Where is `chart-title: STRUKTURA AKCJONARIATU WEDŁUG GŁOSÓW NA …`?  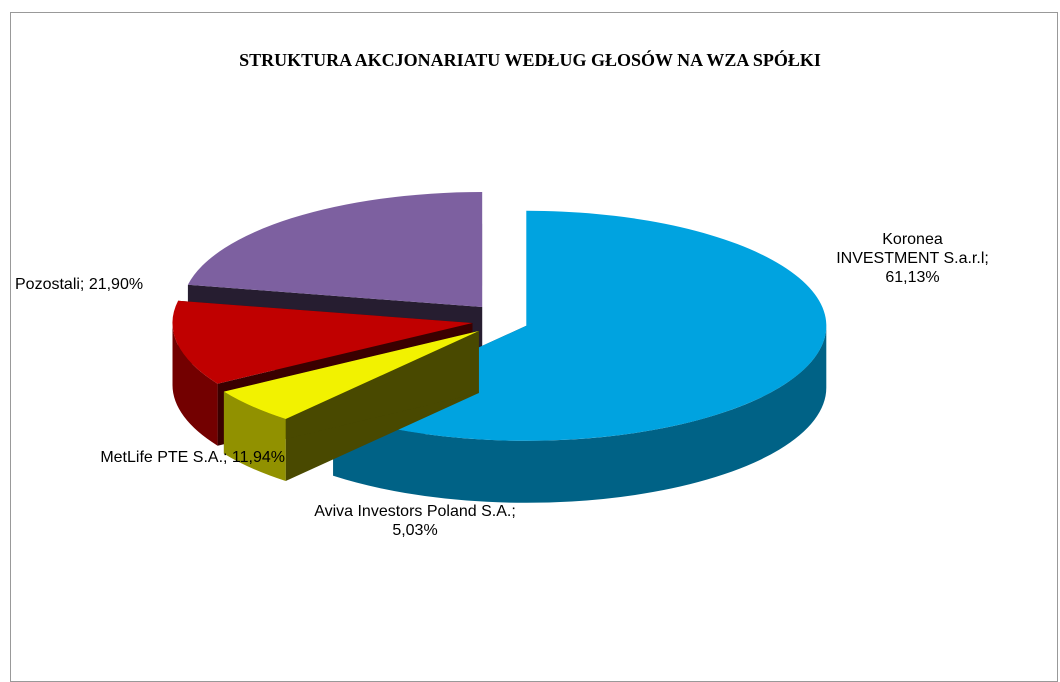
chart-title: STRUKTURA AKCJONARIATU WEDŁUG GŁOSÓW NA … is located at coordinates (530, 60).